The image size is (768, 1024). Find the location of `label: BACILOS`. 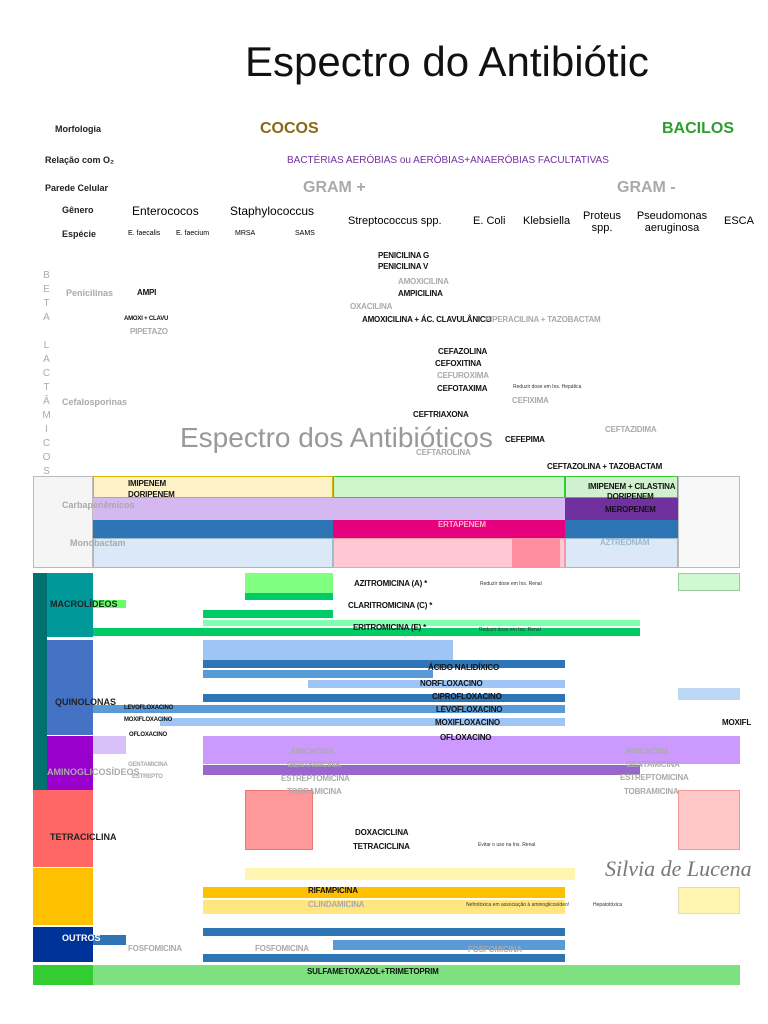

label: BACILOS is located at coordinates (698, 128).